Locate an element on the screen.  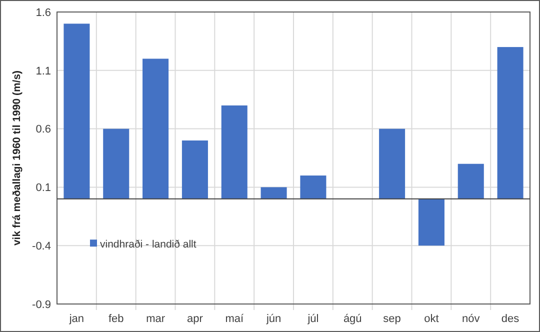
x-tick-label: des is located at coordinates (510, 319).